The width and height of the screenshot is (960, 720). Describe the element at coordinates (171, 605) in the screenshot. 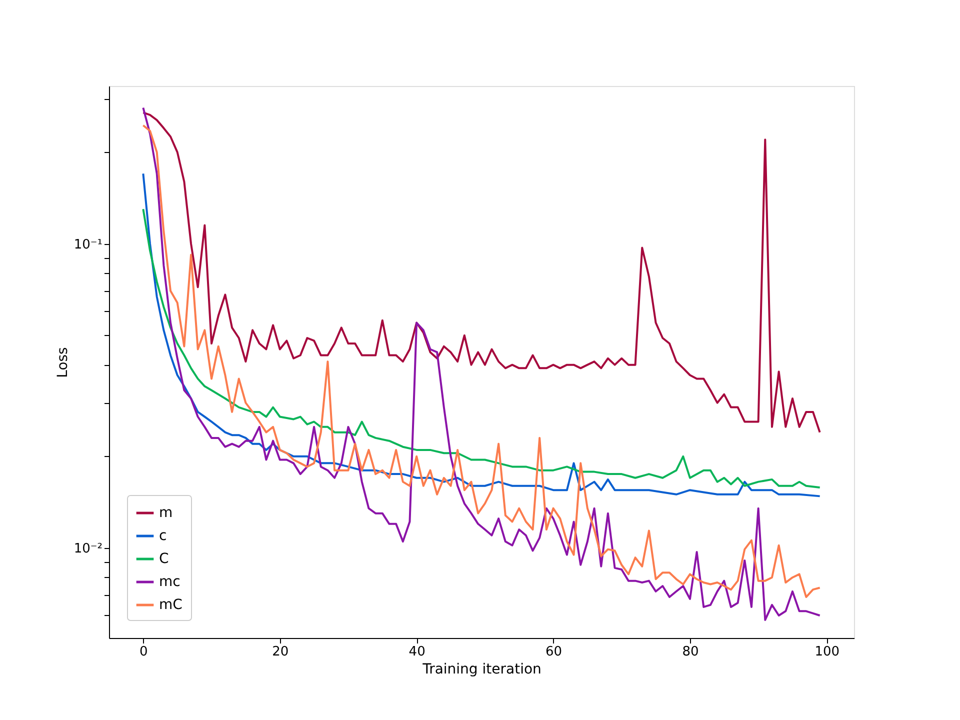

I see `legend-label: mC` at that location.